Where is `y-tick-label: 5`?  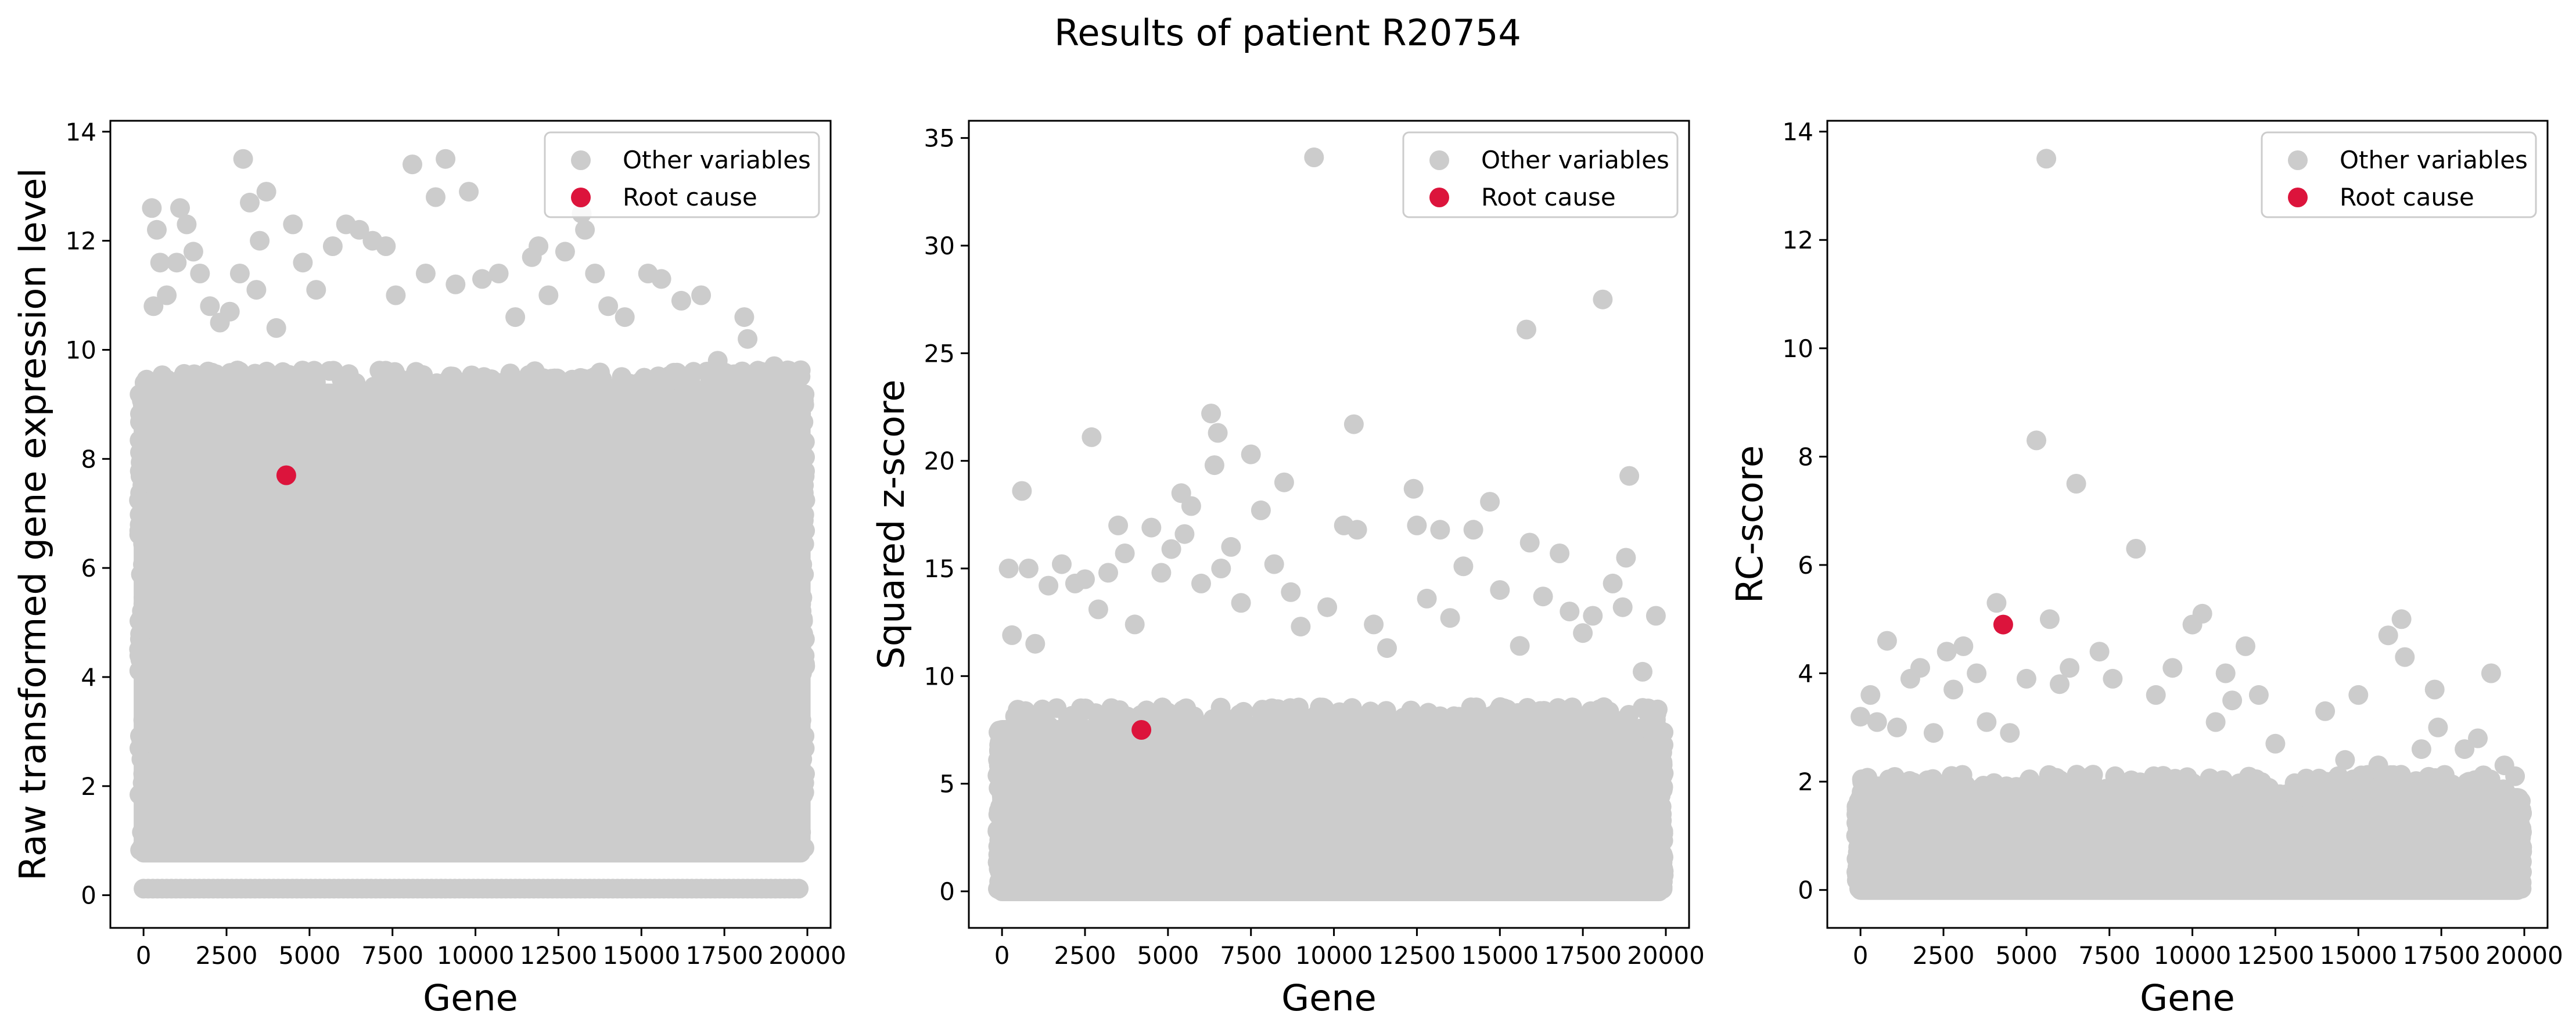
y-tick-label: 5 is located at coordinates (947, 784).